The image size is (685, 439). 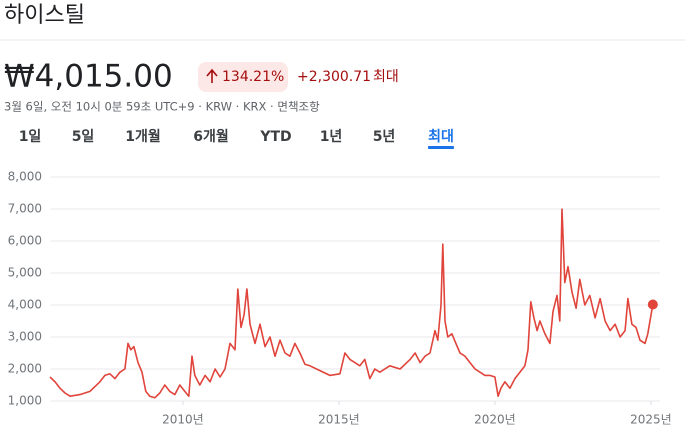 What do you see at coordinates (88, 77) in the screenshot?
I see `price: ₩4,015.00` at bounding box center [88, 77].